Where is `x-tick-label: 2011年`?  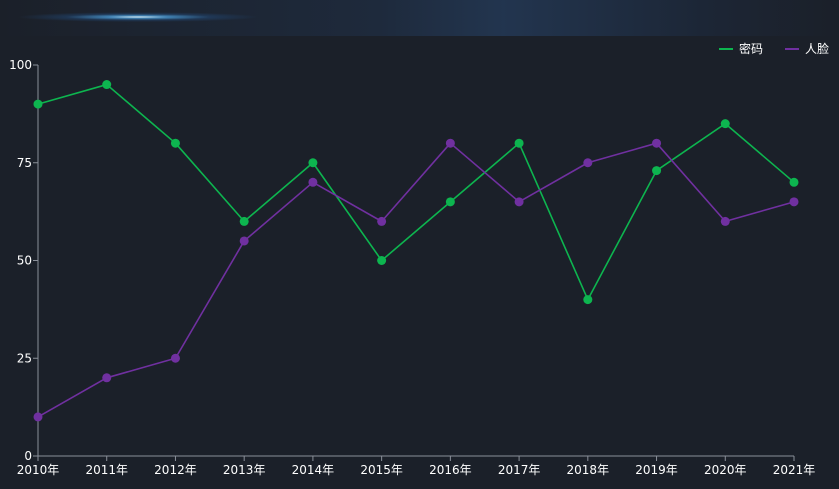 x-tick-label: 2011年 is located at coordinates (106, 470).